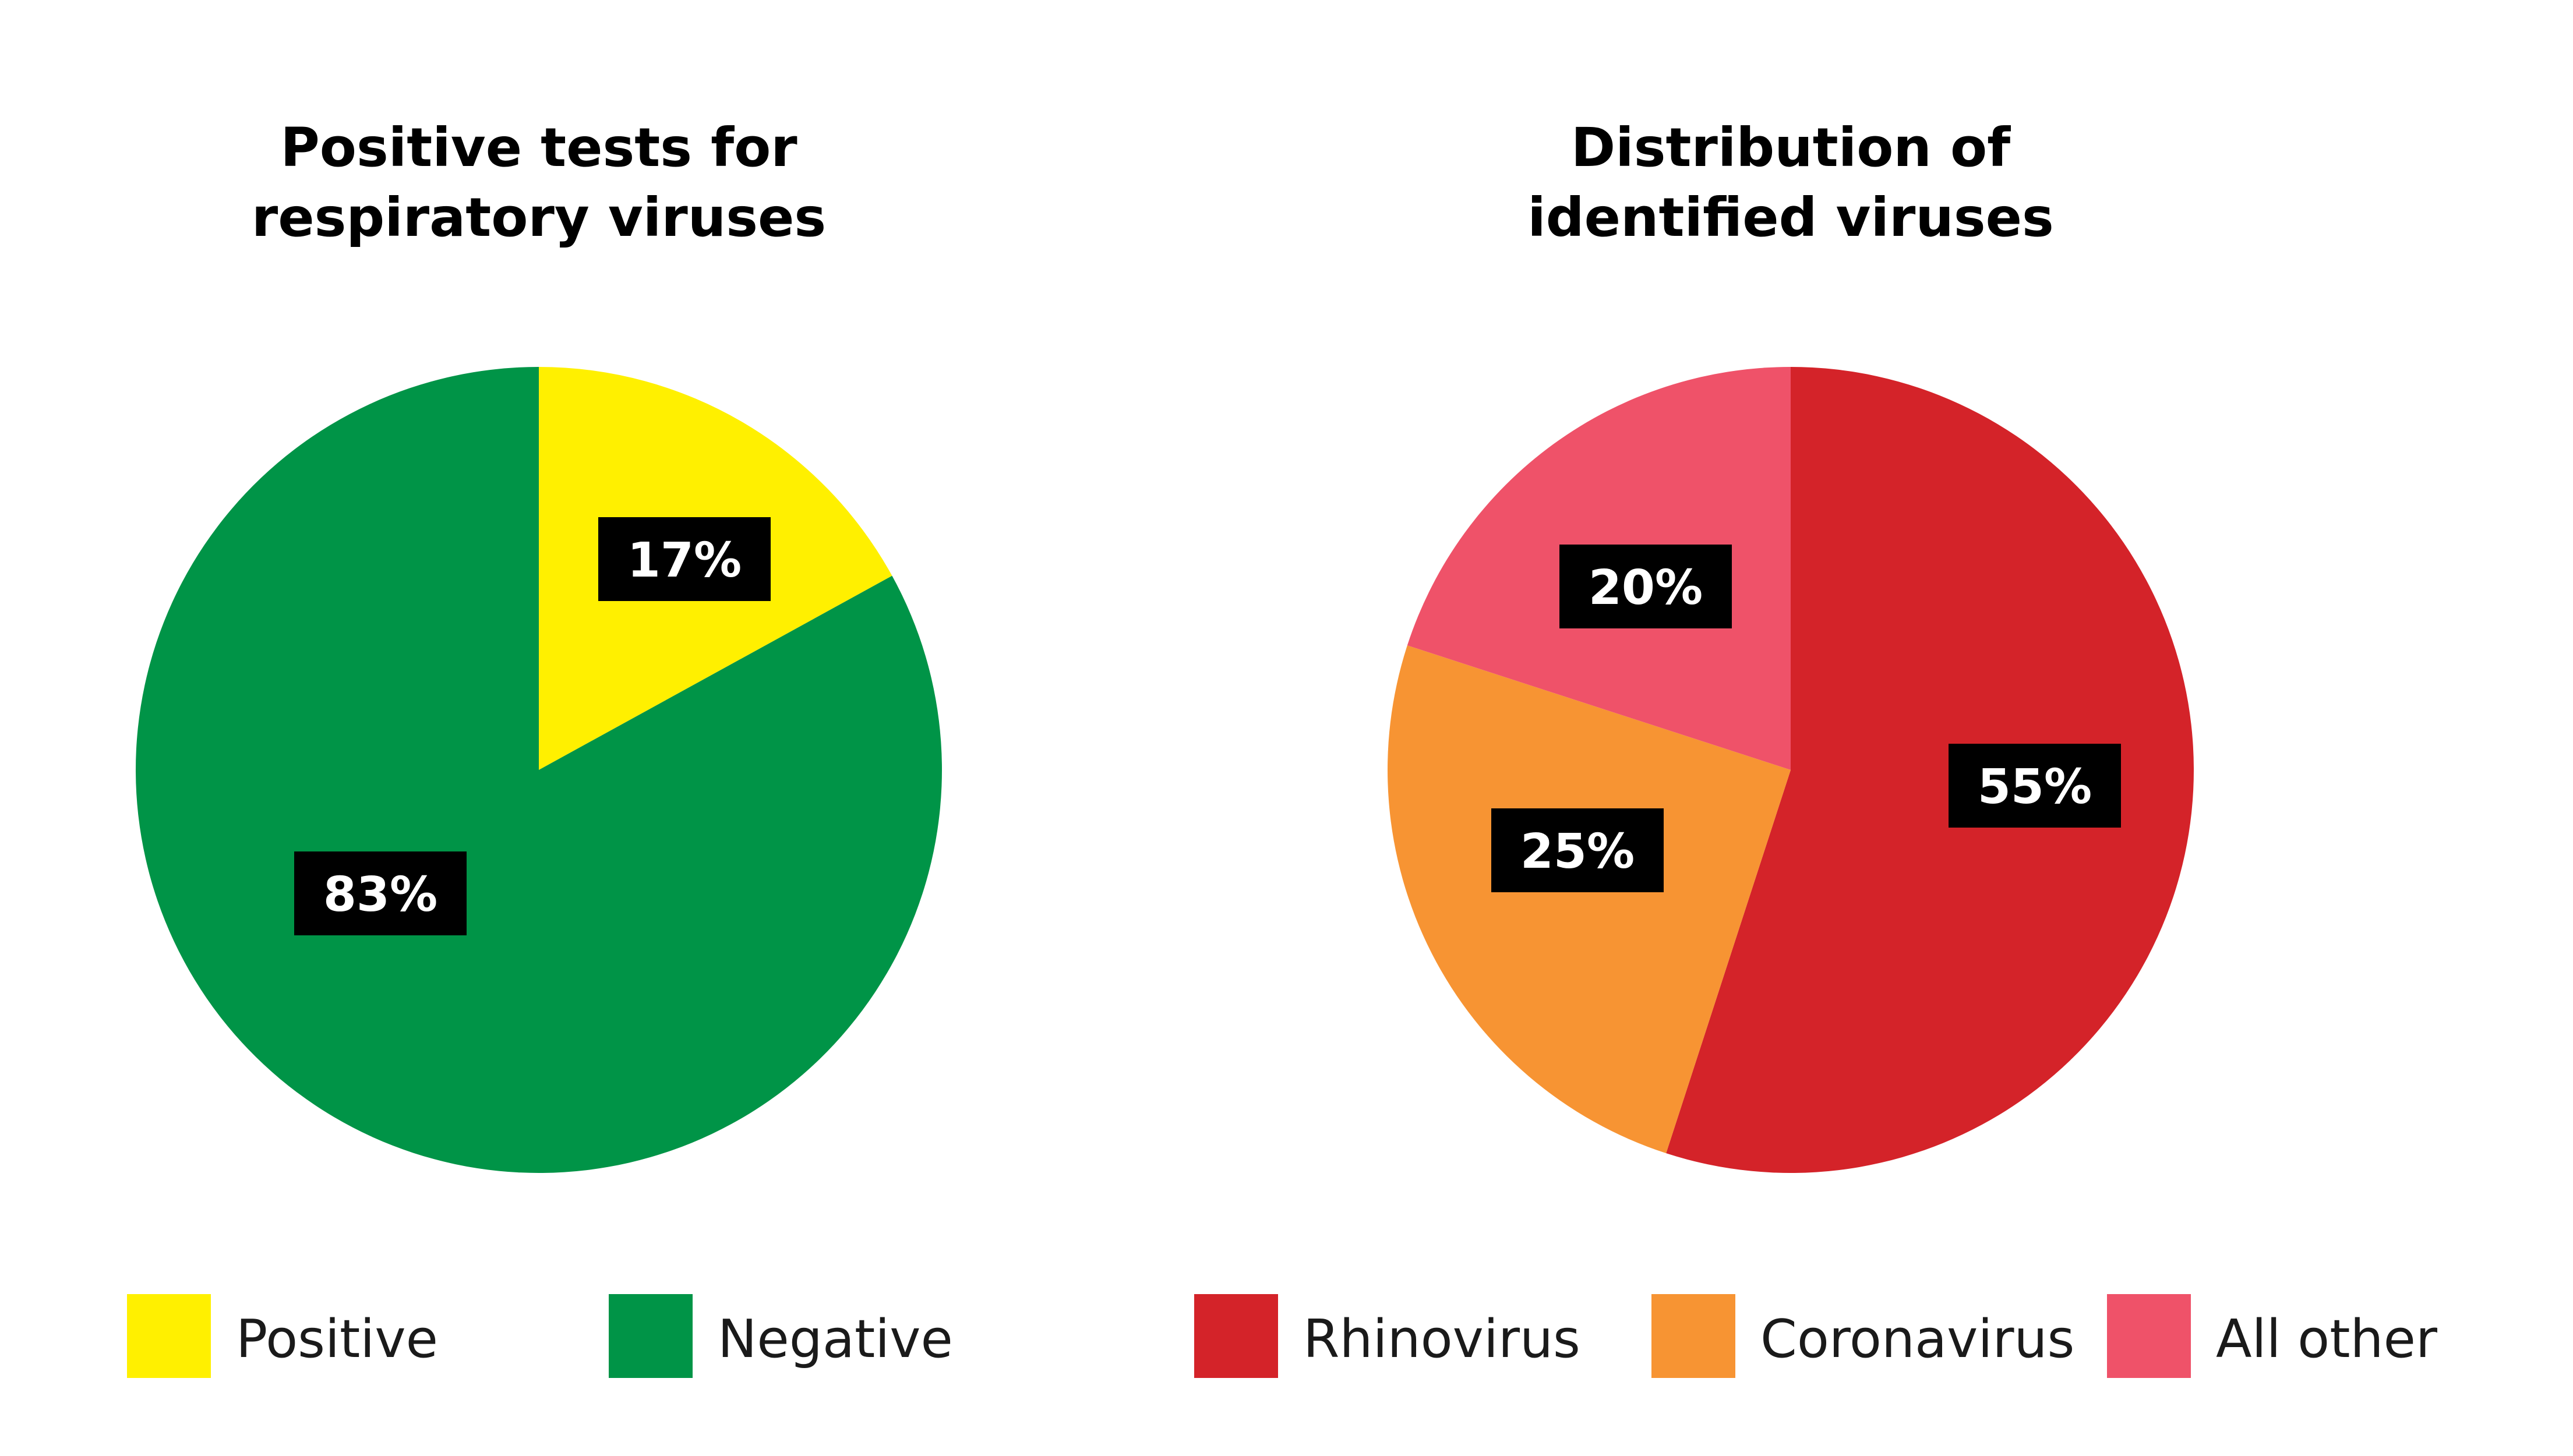 The image size is (2573, 1456). I want to click on legend-label-positive: Positive, so click(337, 1339).